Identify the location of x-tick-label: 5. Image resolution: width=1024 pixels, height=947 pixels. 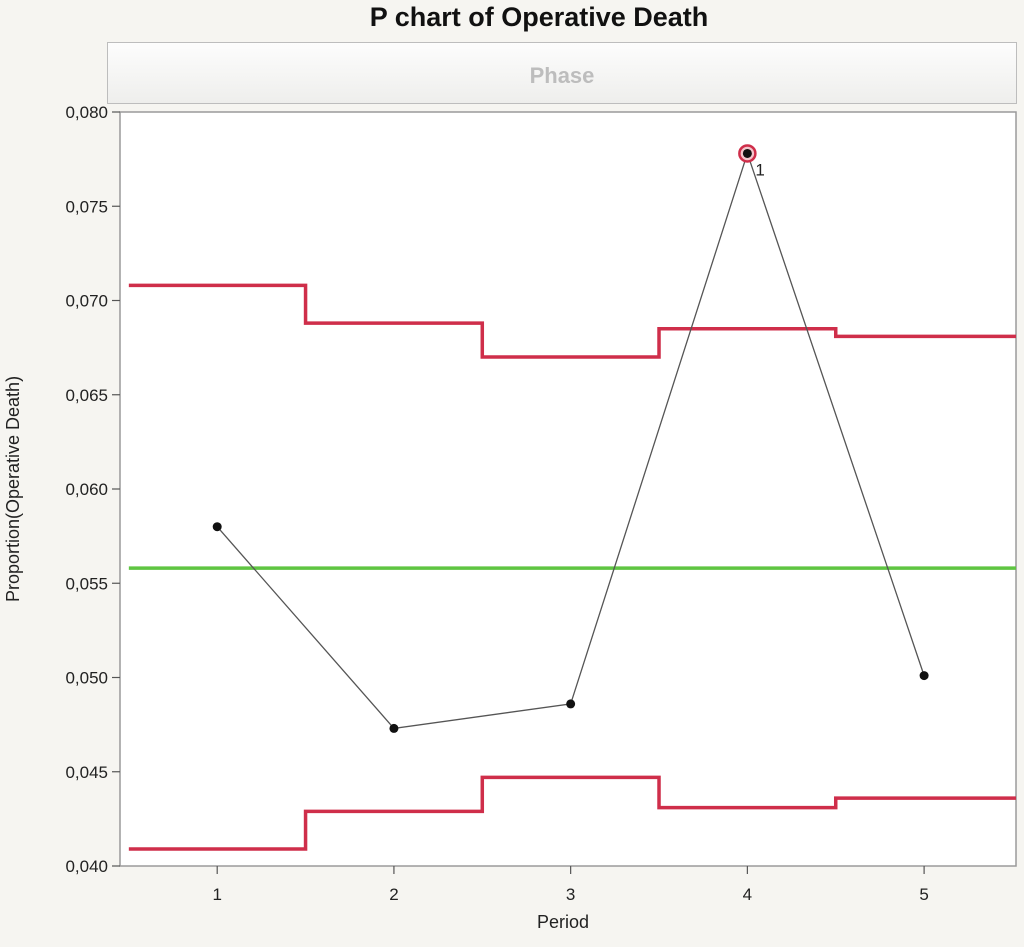
(923, 894).